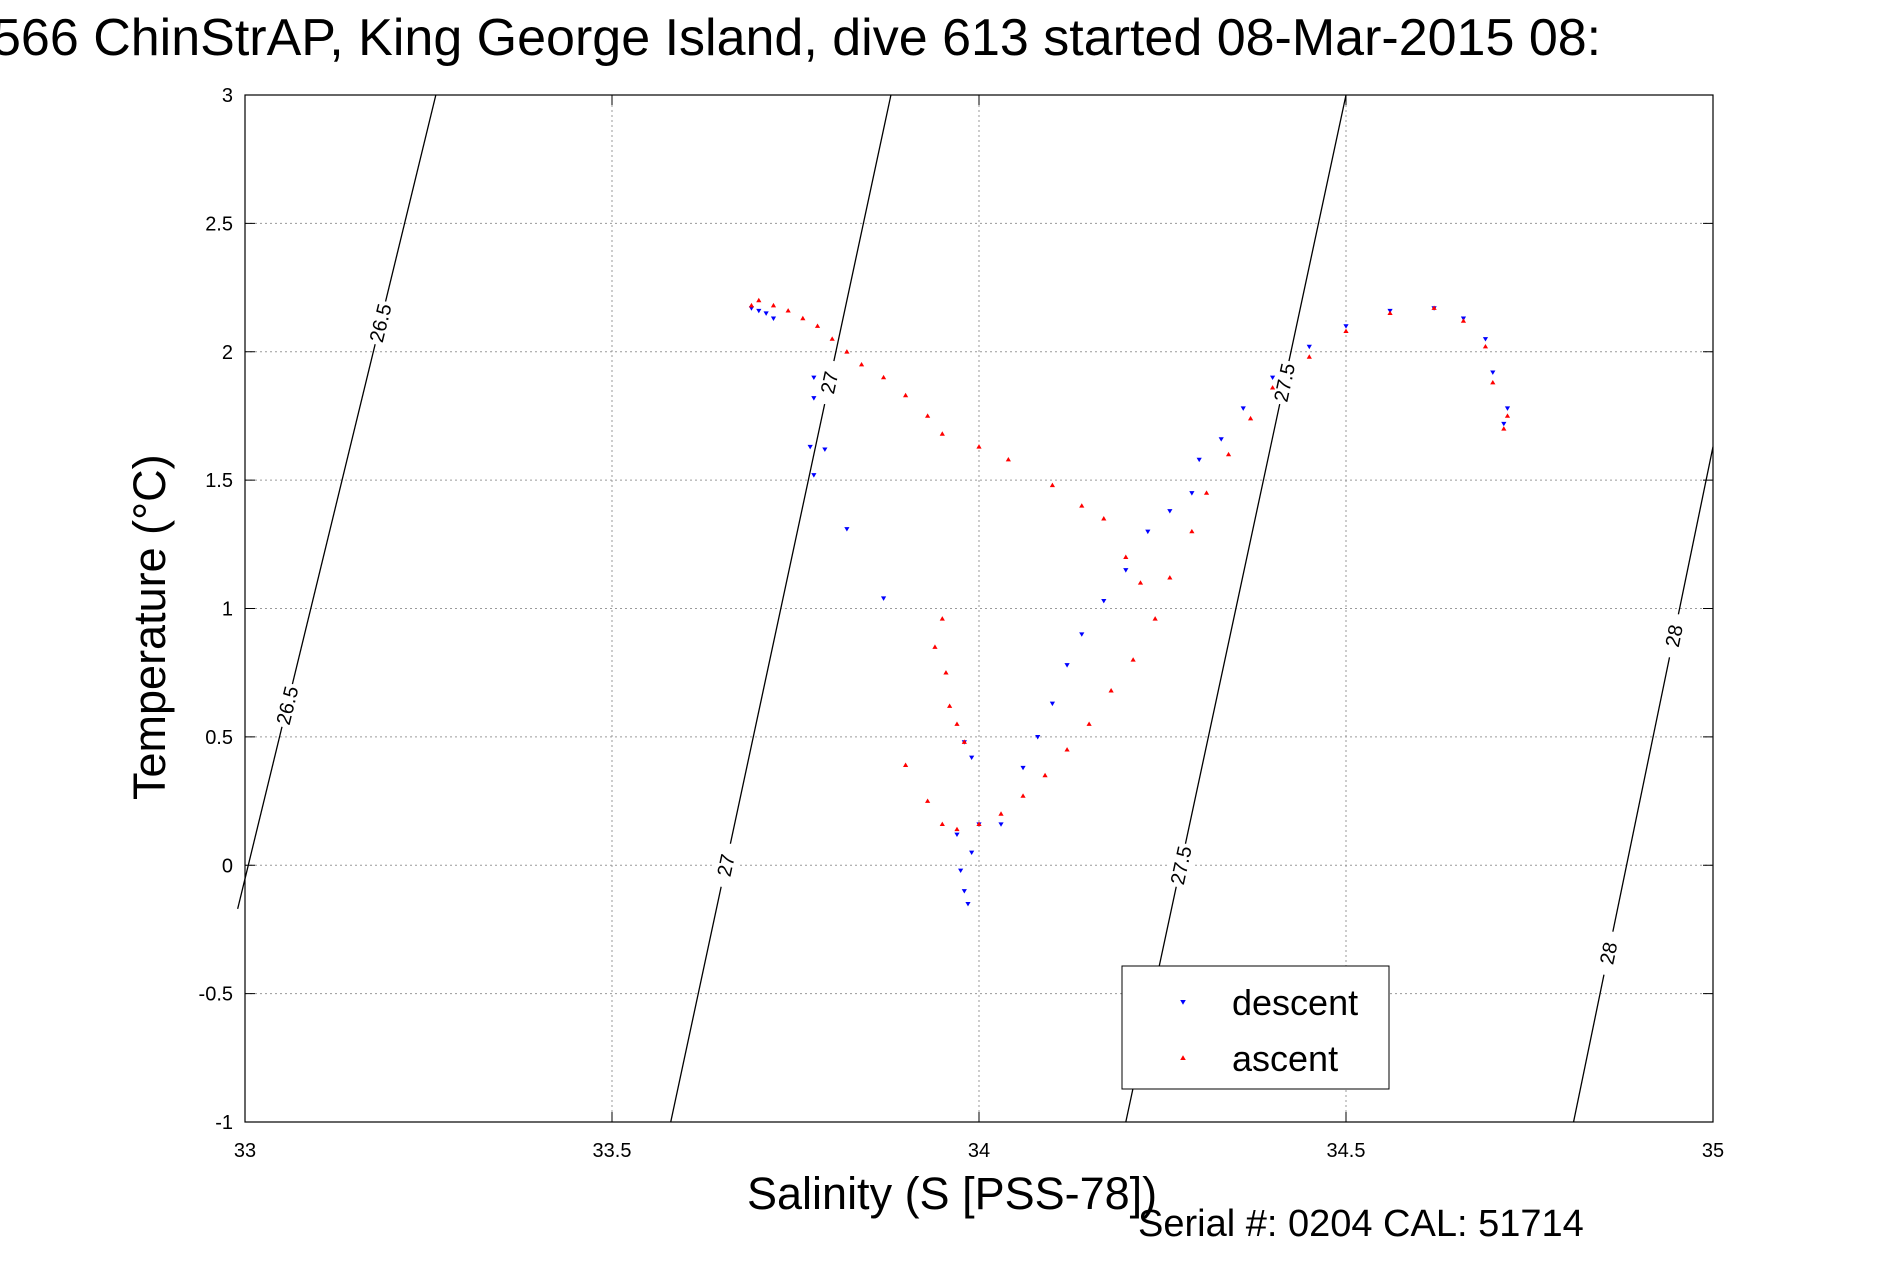 The height and width of the screenshot is (1262, 1891). I want to click on x-axis-label: Salinity (S [PSS-78]), so click(952, 1193).